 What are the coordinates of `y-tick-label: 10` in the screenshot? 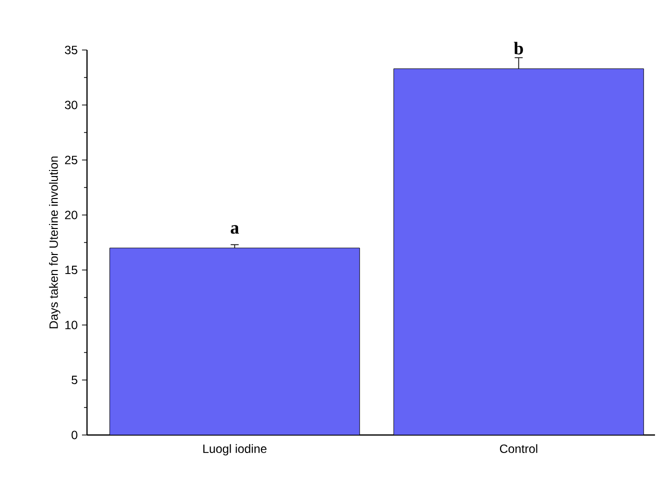 It's located at (71, 325).